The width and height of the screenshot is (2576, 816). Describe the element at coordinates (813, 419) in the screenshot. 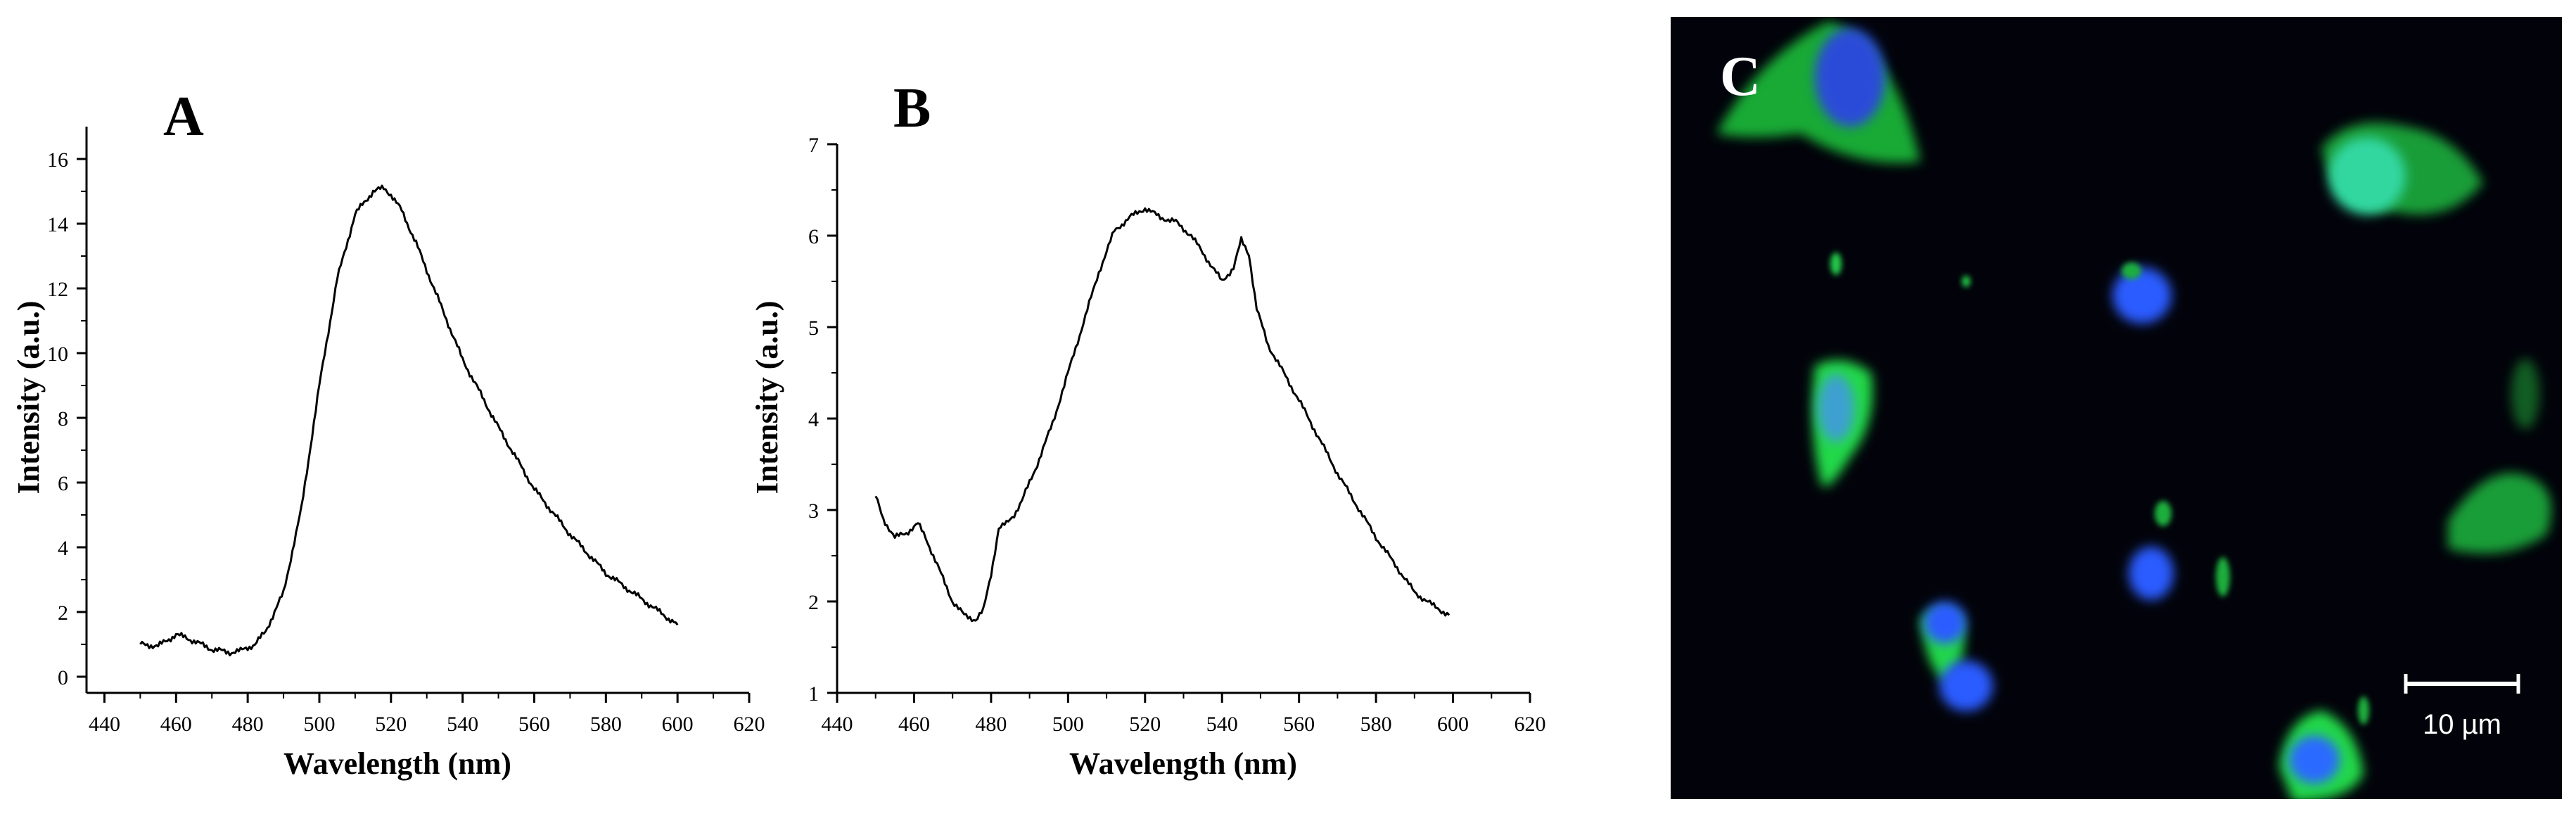

I see `panel-b-y-tick-label: 4` at that location.